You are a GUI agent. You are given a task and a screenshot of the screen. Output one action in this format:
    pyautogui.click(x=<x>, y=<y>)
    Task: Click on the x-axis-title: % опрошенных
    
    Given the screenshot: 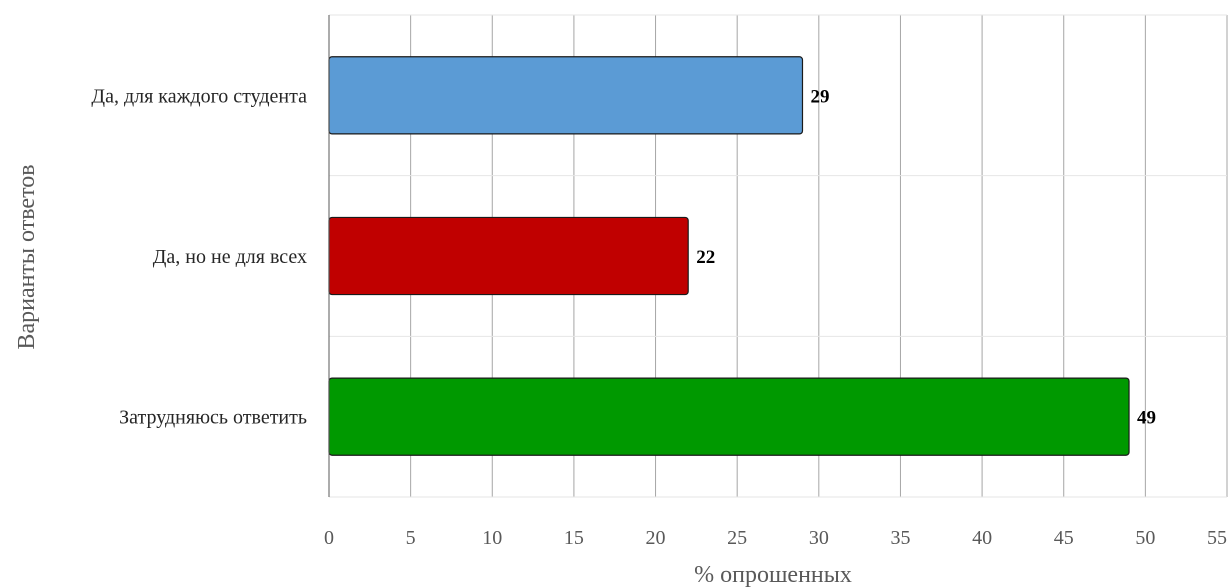 What is the action you would take?
    pyautogui.click(x=773, y=574)
    